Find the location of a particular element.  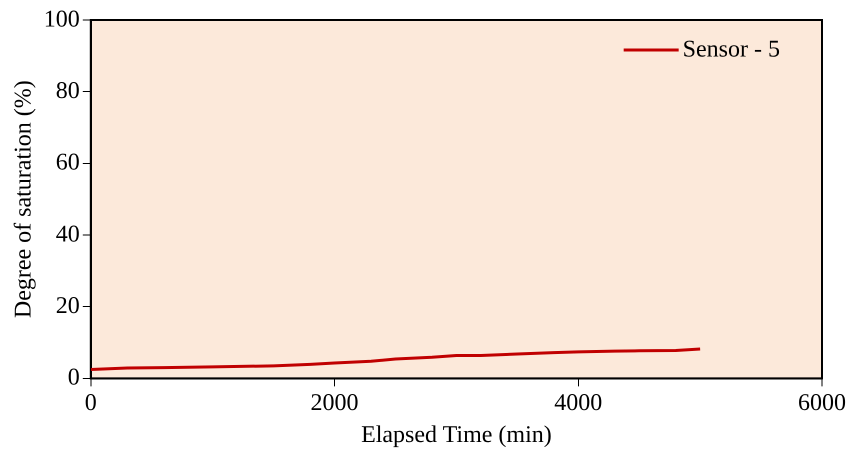

x-axis-title: Elapsed Time (min) is located at coordinates (456, 435).